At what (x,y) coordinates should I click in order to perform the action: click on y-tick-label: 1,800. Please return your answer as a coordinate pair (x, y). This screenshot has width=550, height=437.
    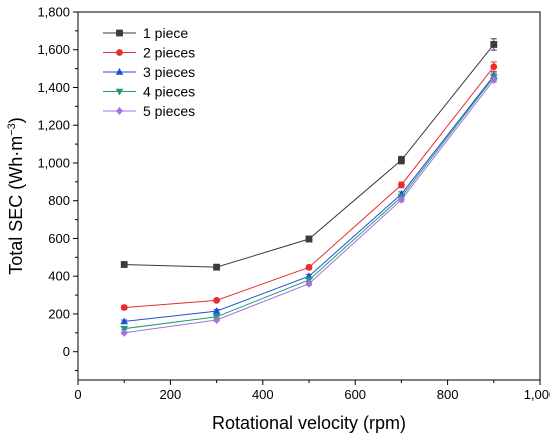
    Looking at the image, I should click on (53, 12).